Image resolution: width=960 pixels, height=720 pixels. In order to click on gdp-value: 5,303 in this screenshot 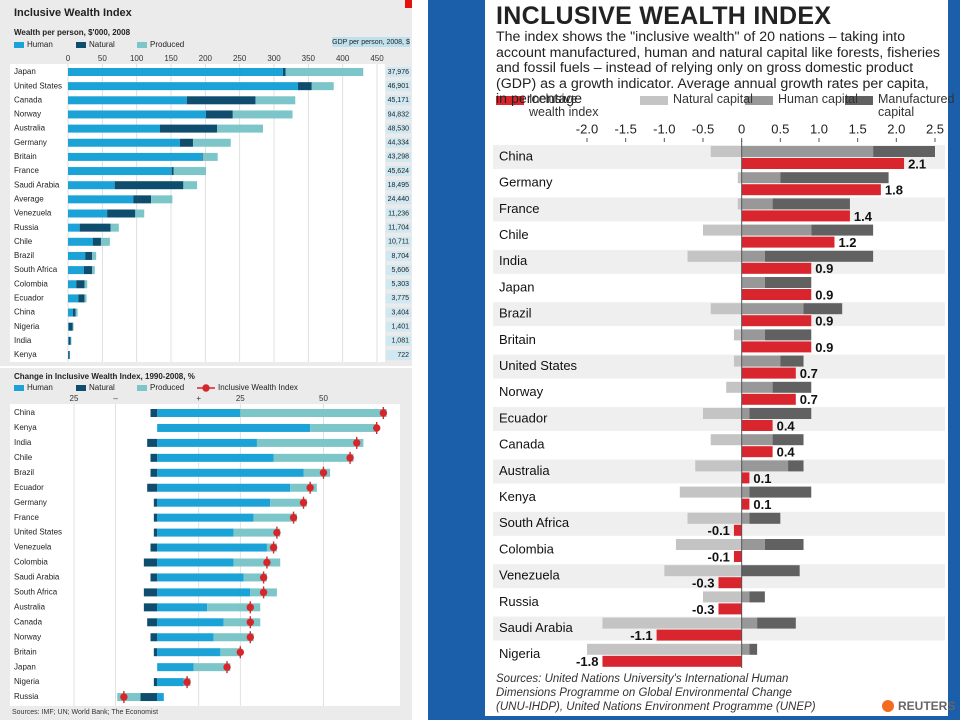, I will do `click(400, 284)`.